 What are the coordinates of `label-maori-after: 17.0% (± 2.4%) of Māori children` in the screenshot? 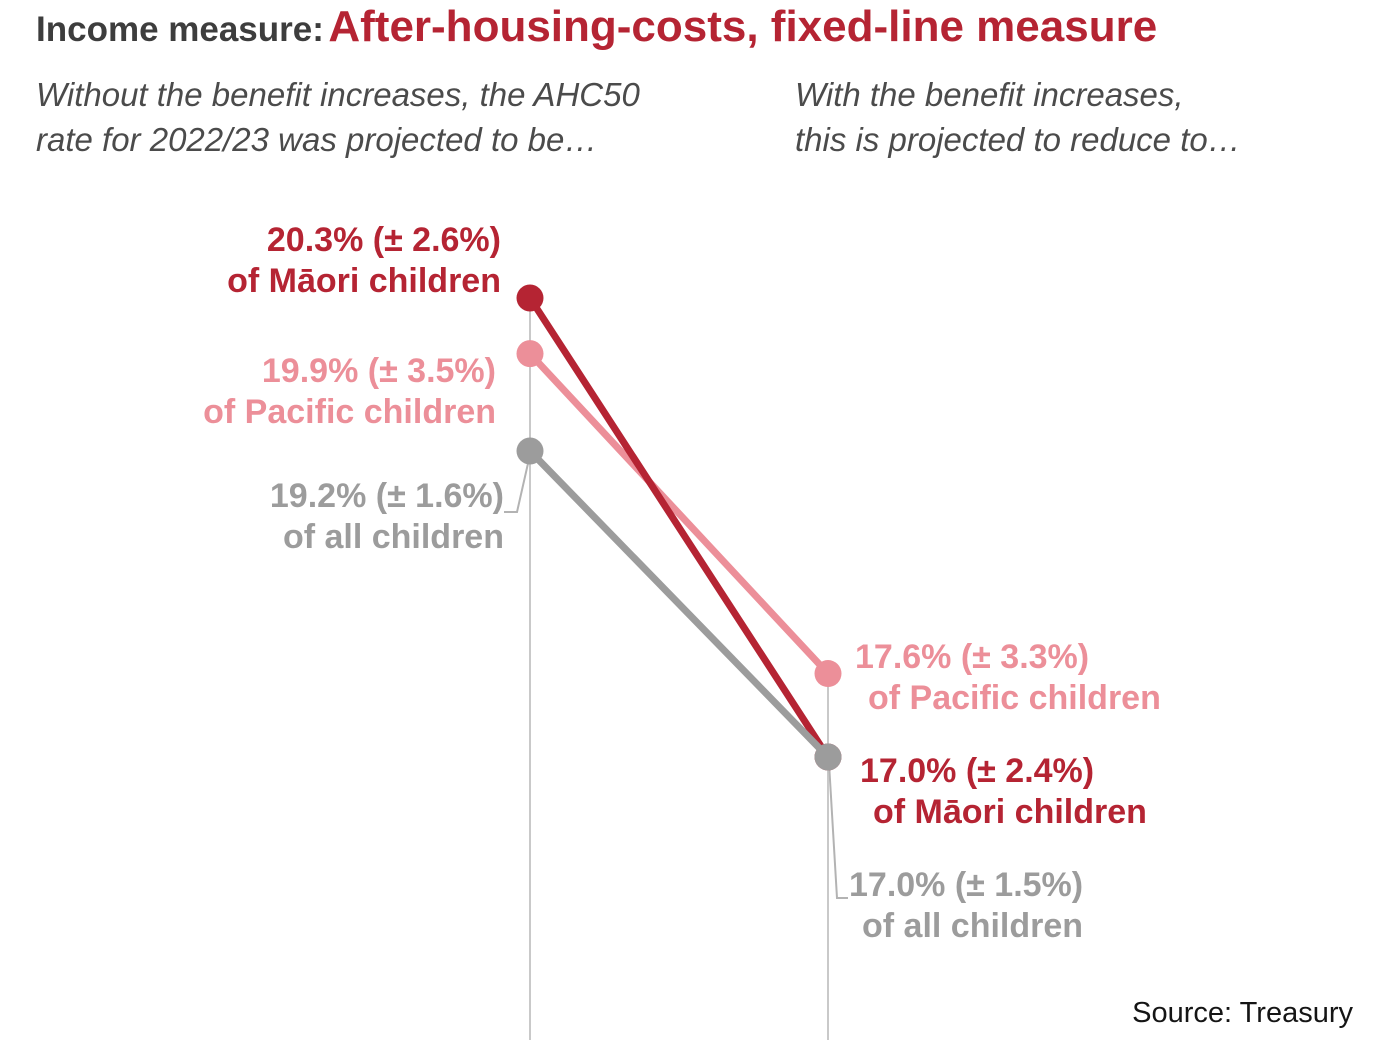 It's located at (1003, 792).